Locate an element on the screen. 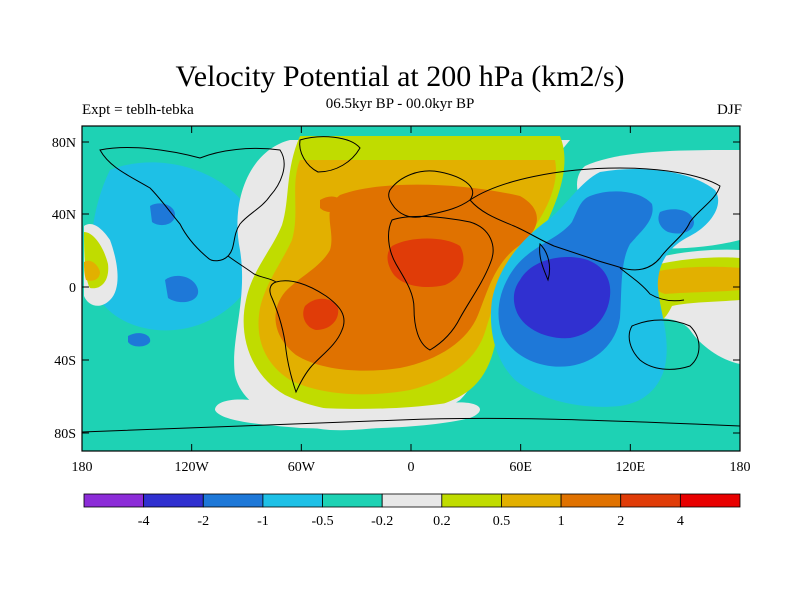 The width and height of the screenshot is (800, 600). contour-positive-4-africa is located at coordinates (425, 263).